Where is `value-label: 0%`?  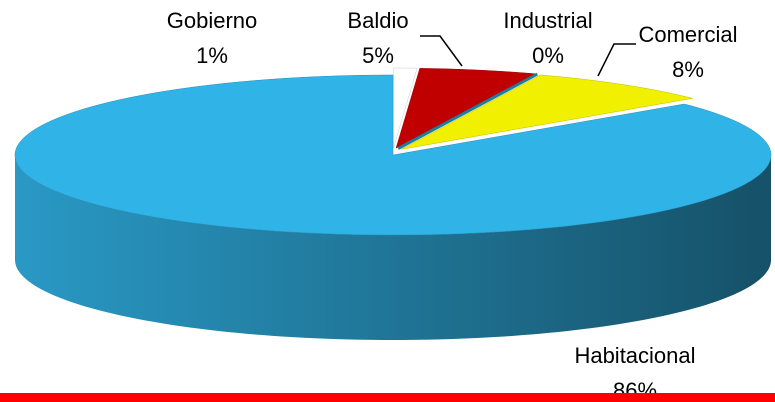
value-label: 0% is located at coordinates (548, 55).